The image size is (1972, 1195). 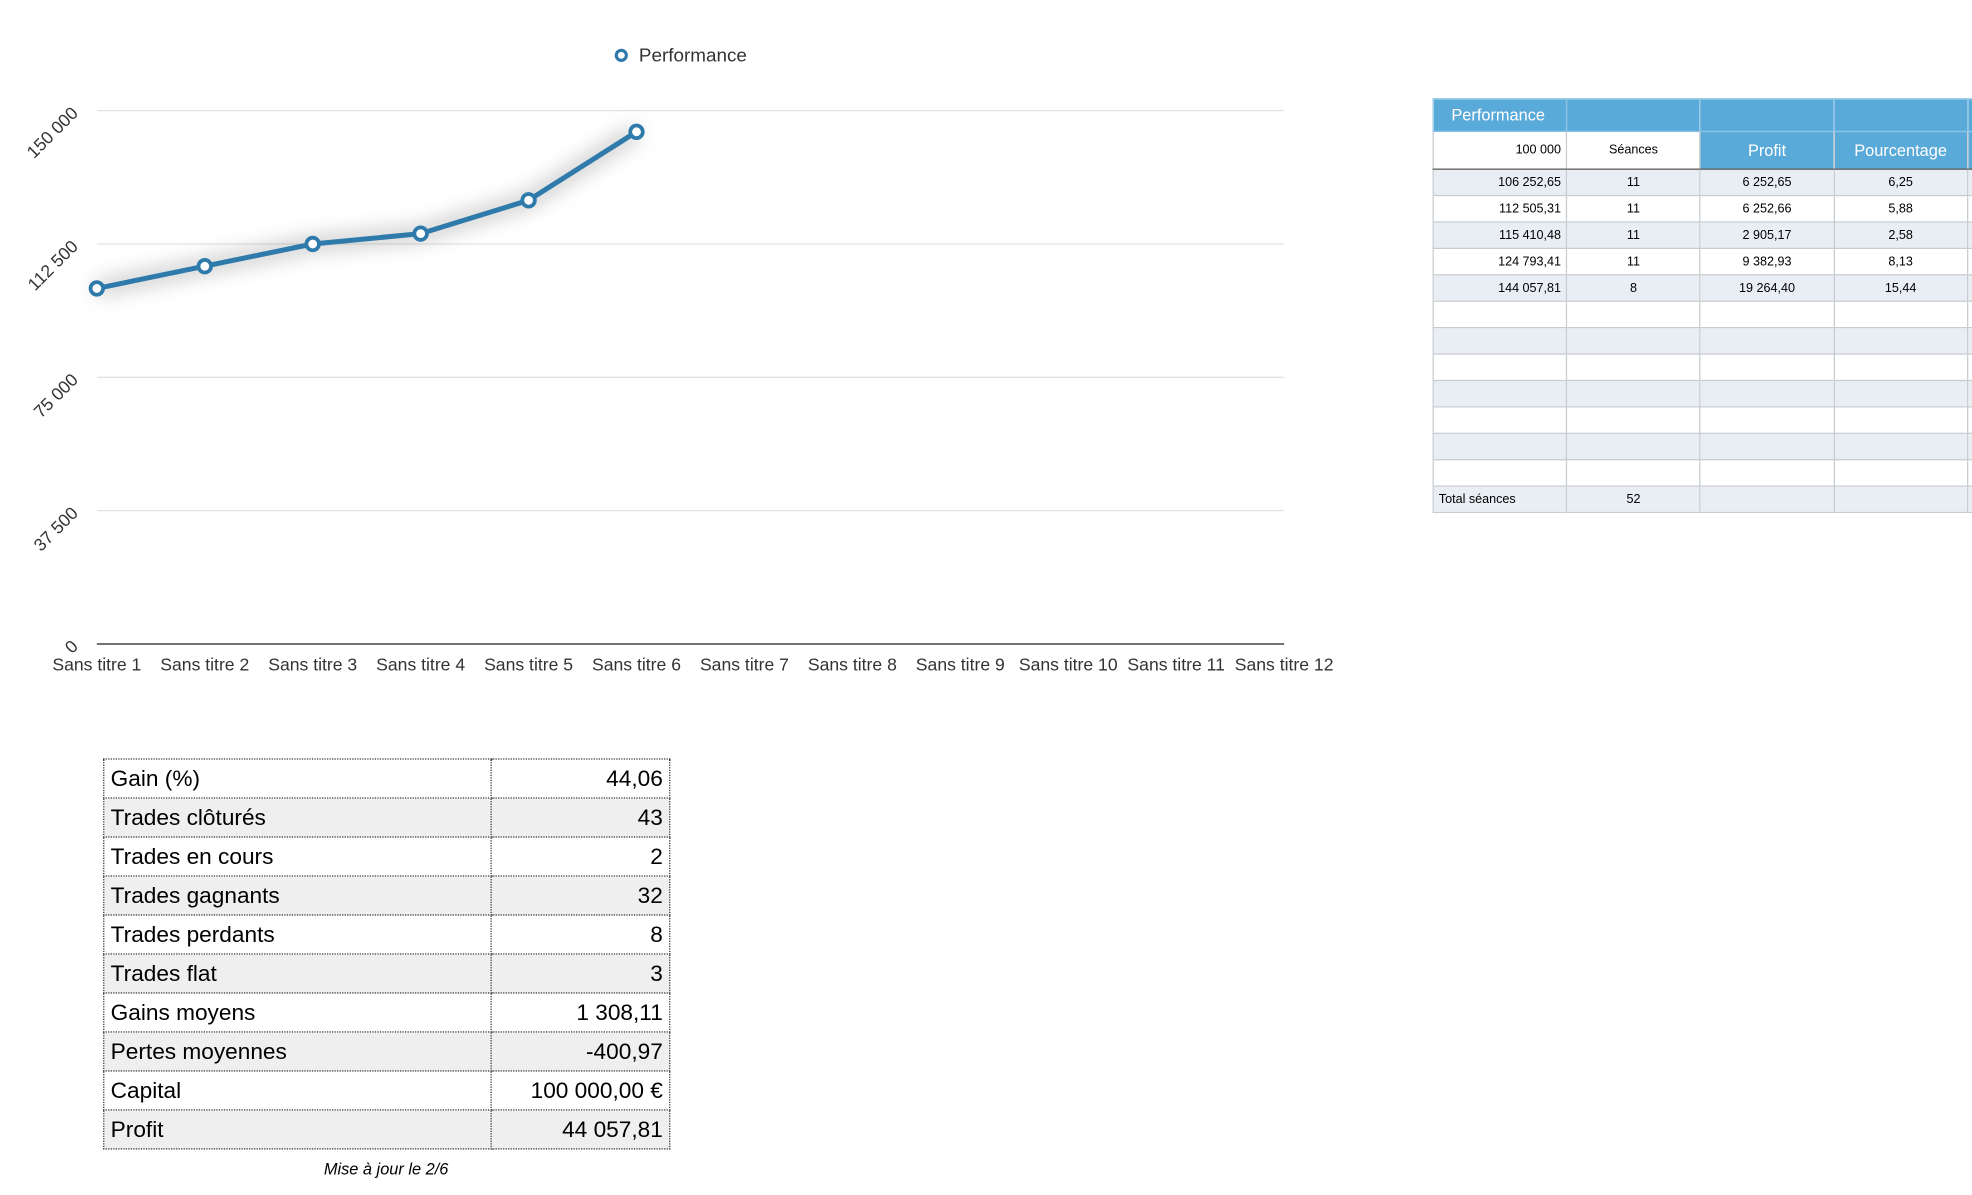 What do you see at coordinates (297, 1090) in the screenshot?
I see `summary-label: Capital` at bounding box center [297, 1090].